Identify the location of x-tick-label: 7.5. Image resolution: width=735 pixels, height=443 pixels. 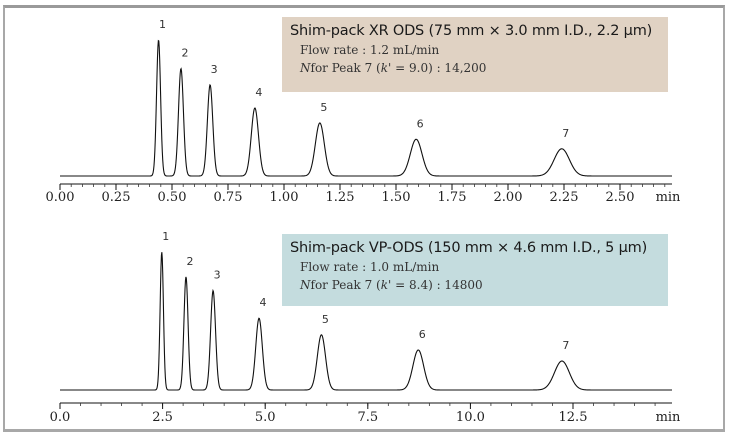
(367, 417).